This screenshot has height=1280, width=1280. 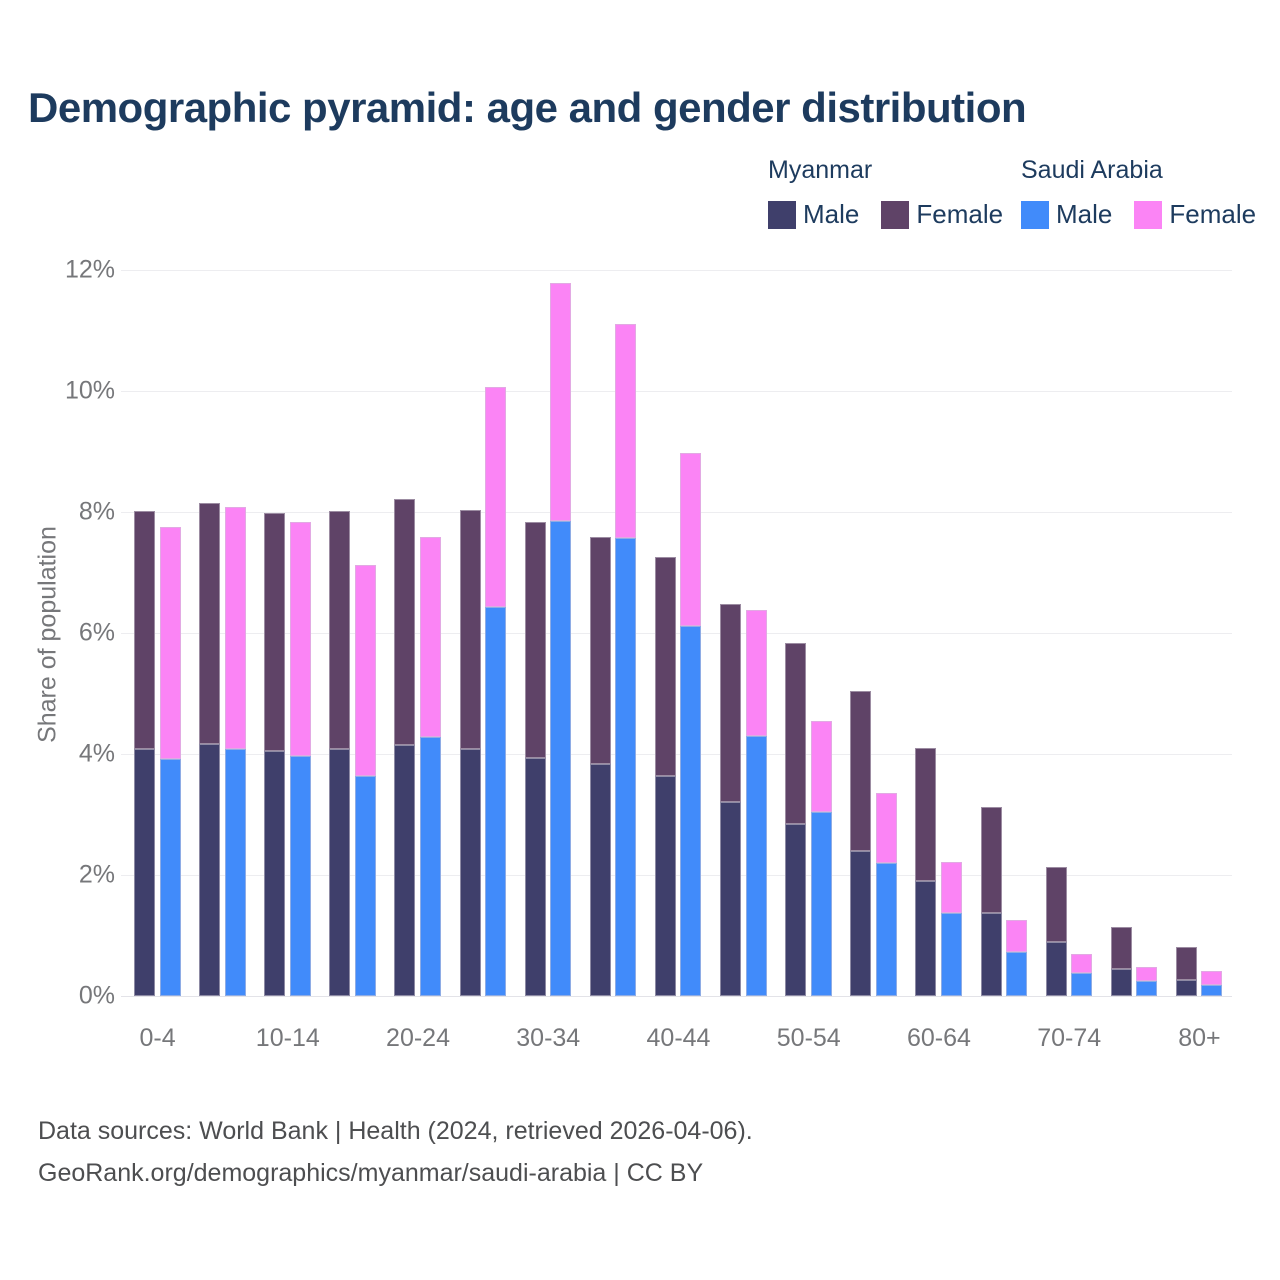 I want to click on legend-item-myanmar-female: Female, so click(x=942, y=214).